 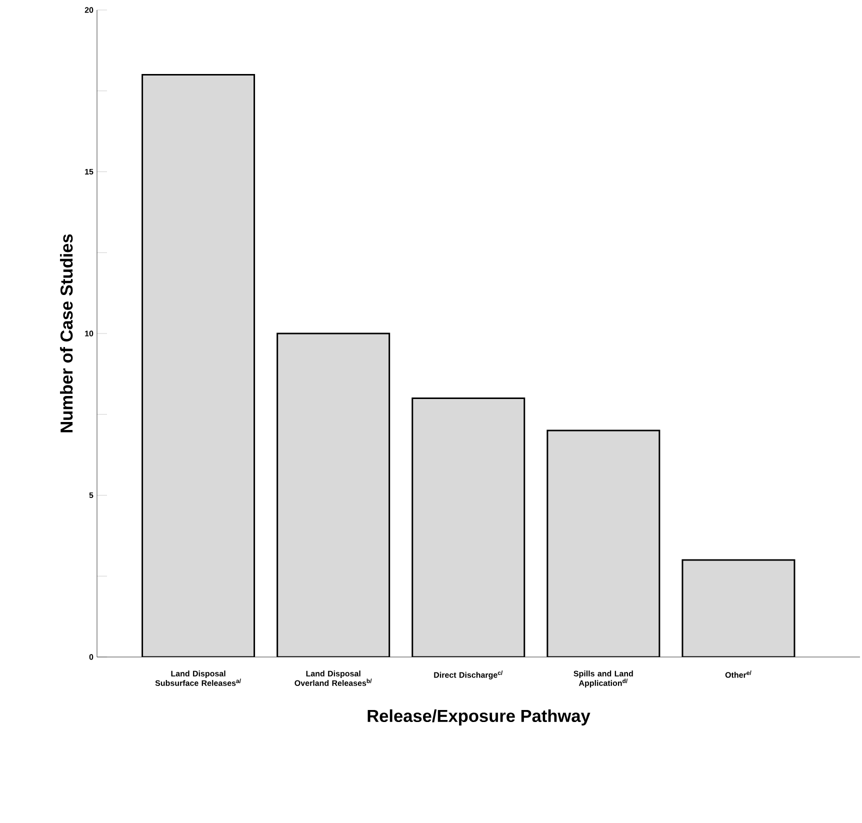 What do you see at coordinates (91, 495) in the screenshot?
I see `y-tick-label: 5` at bounding box center [91, 495].